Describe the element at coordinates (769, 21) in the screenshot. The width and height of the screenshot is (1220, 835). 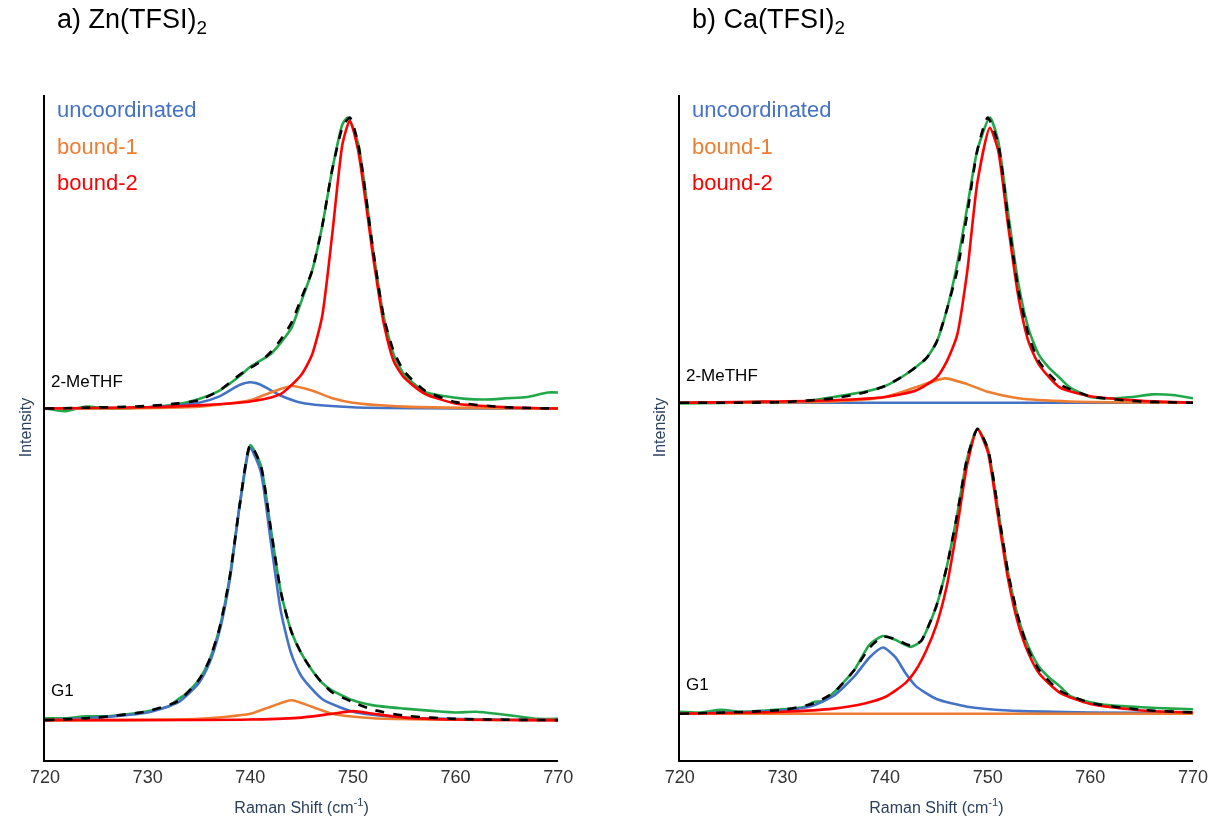
I see `chart-title: b) Ca(TFSI)$_{2}$` at that location.